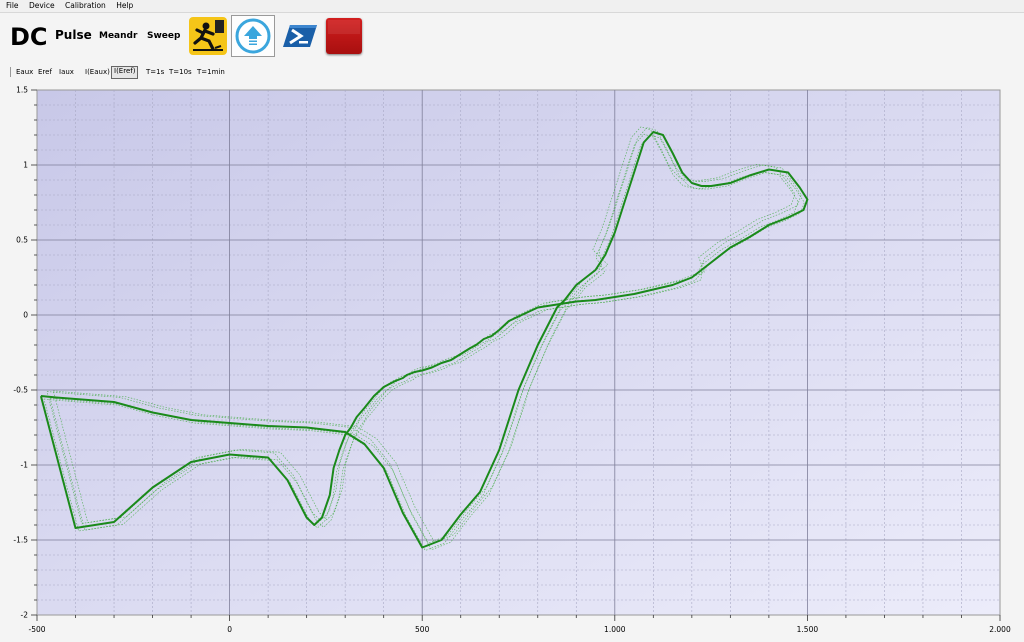  Describe the element at coordinates (422, 629) in the screenshot. I see `x-tick-label: 500` at that location.